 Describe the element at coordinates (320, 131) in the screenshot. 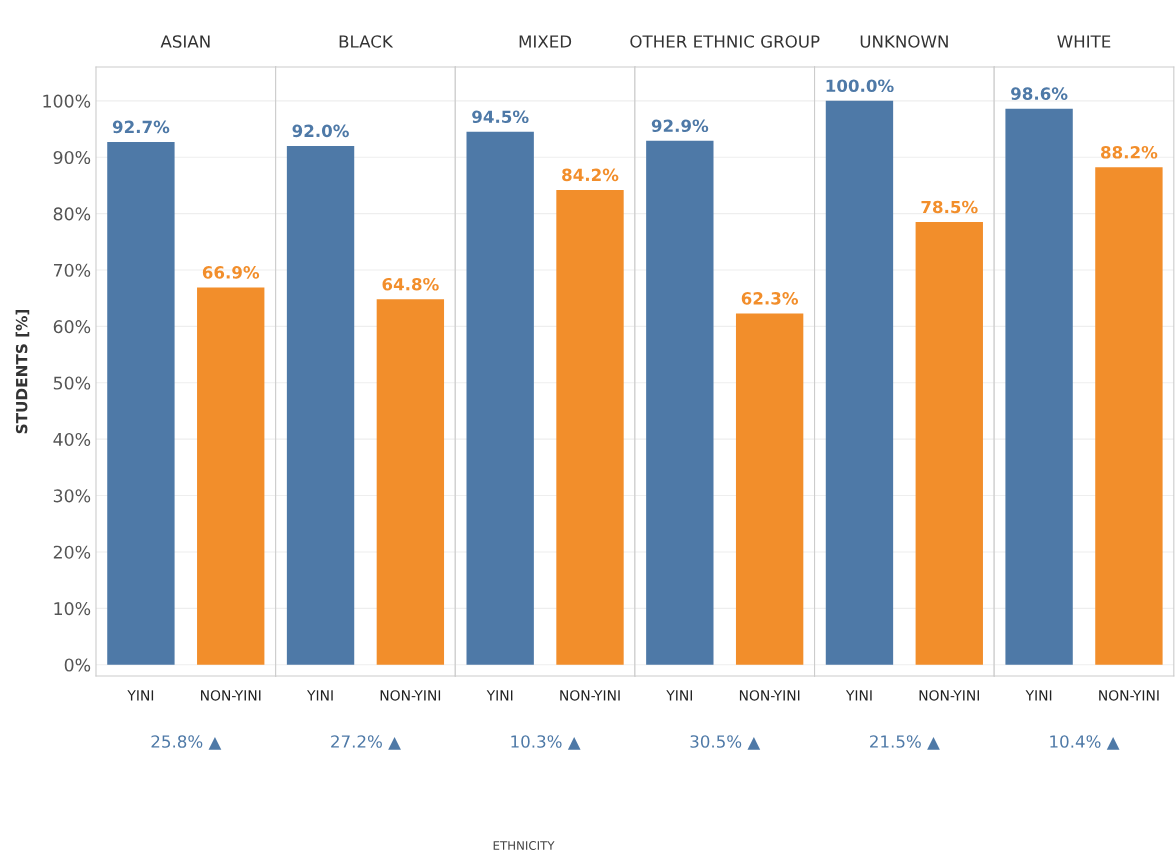

I see `data-label: 92.0%` at that location.